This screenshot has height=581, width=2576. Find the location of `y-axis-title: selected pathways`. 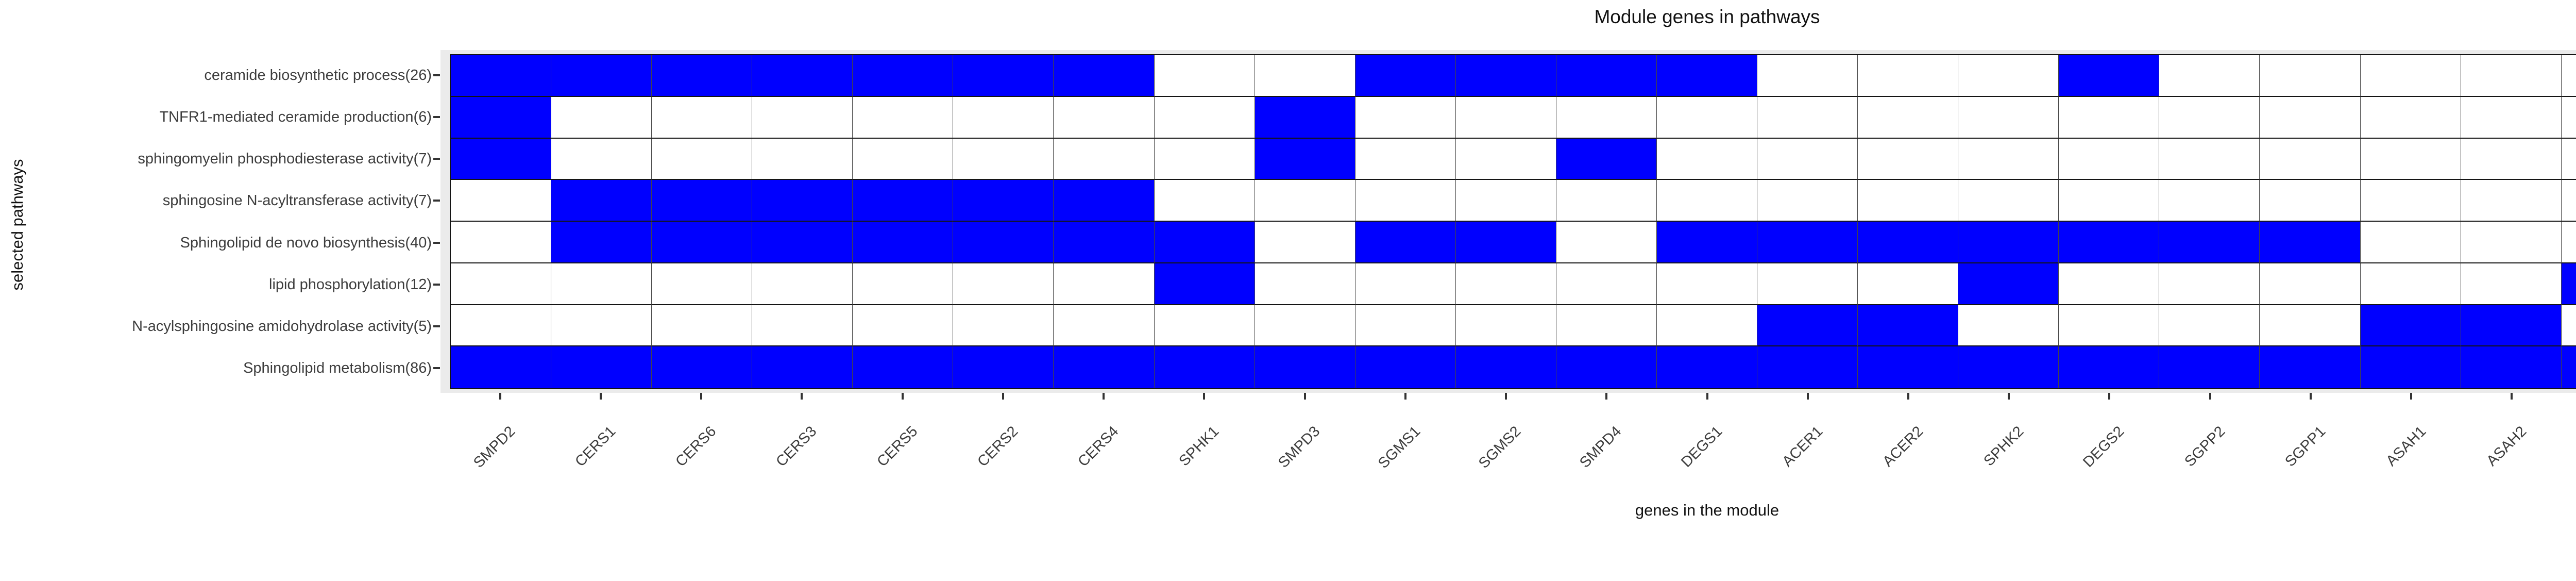

y-axis-title: selected pathways is located at coordinates (17, 225).